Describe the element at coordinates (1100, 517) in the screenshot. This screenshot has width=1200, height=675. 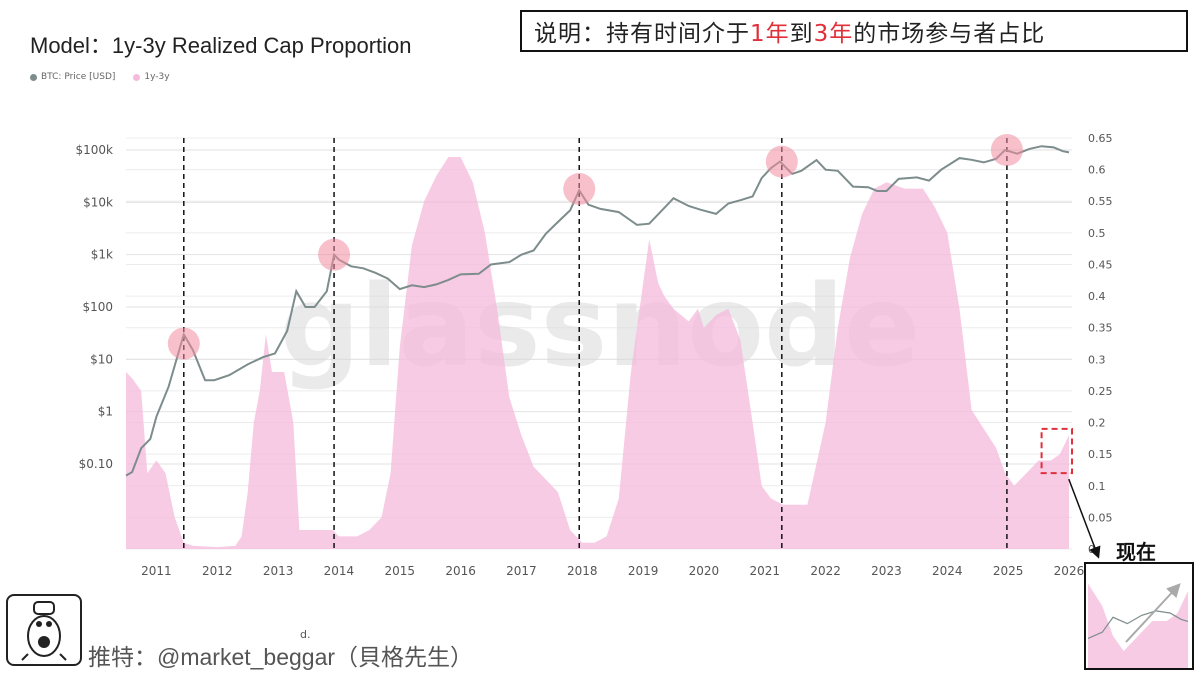
I see `y-right-tick-label: 0.05` at that location.